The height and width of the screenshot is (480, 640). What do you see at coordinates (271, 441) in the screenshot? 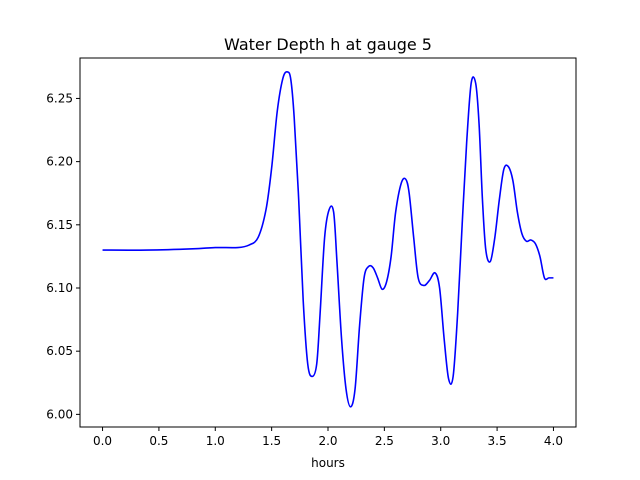
I see `x-tick-label: 1.5` at bounding box center [271, 441].